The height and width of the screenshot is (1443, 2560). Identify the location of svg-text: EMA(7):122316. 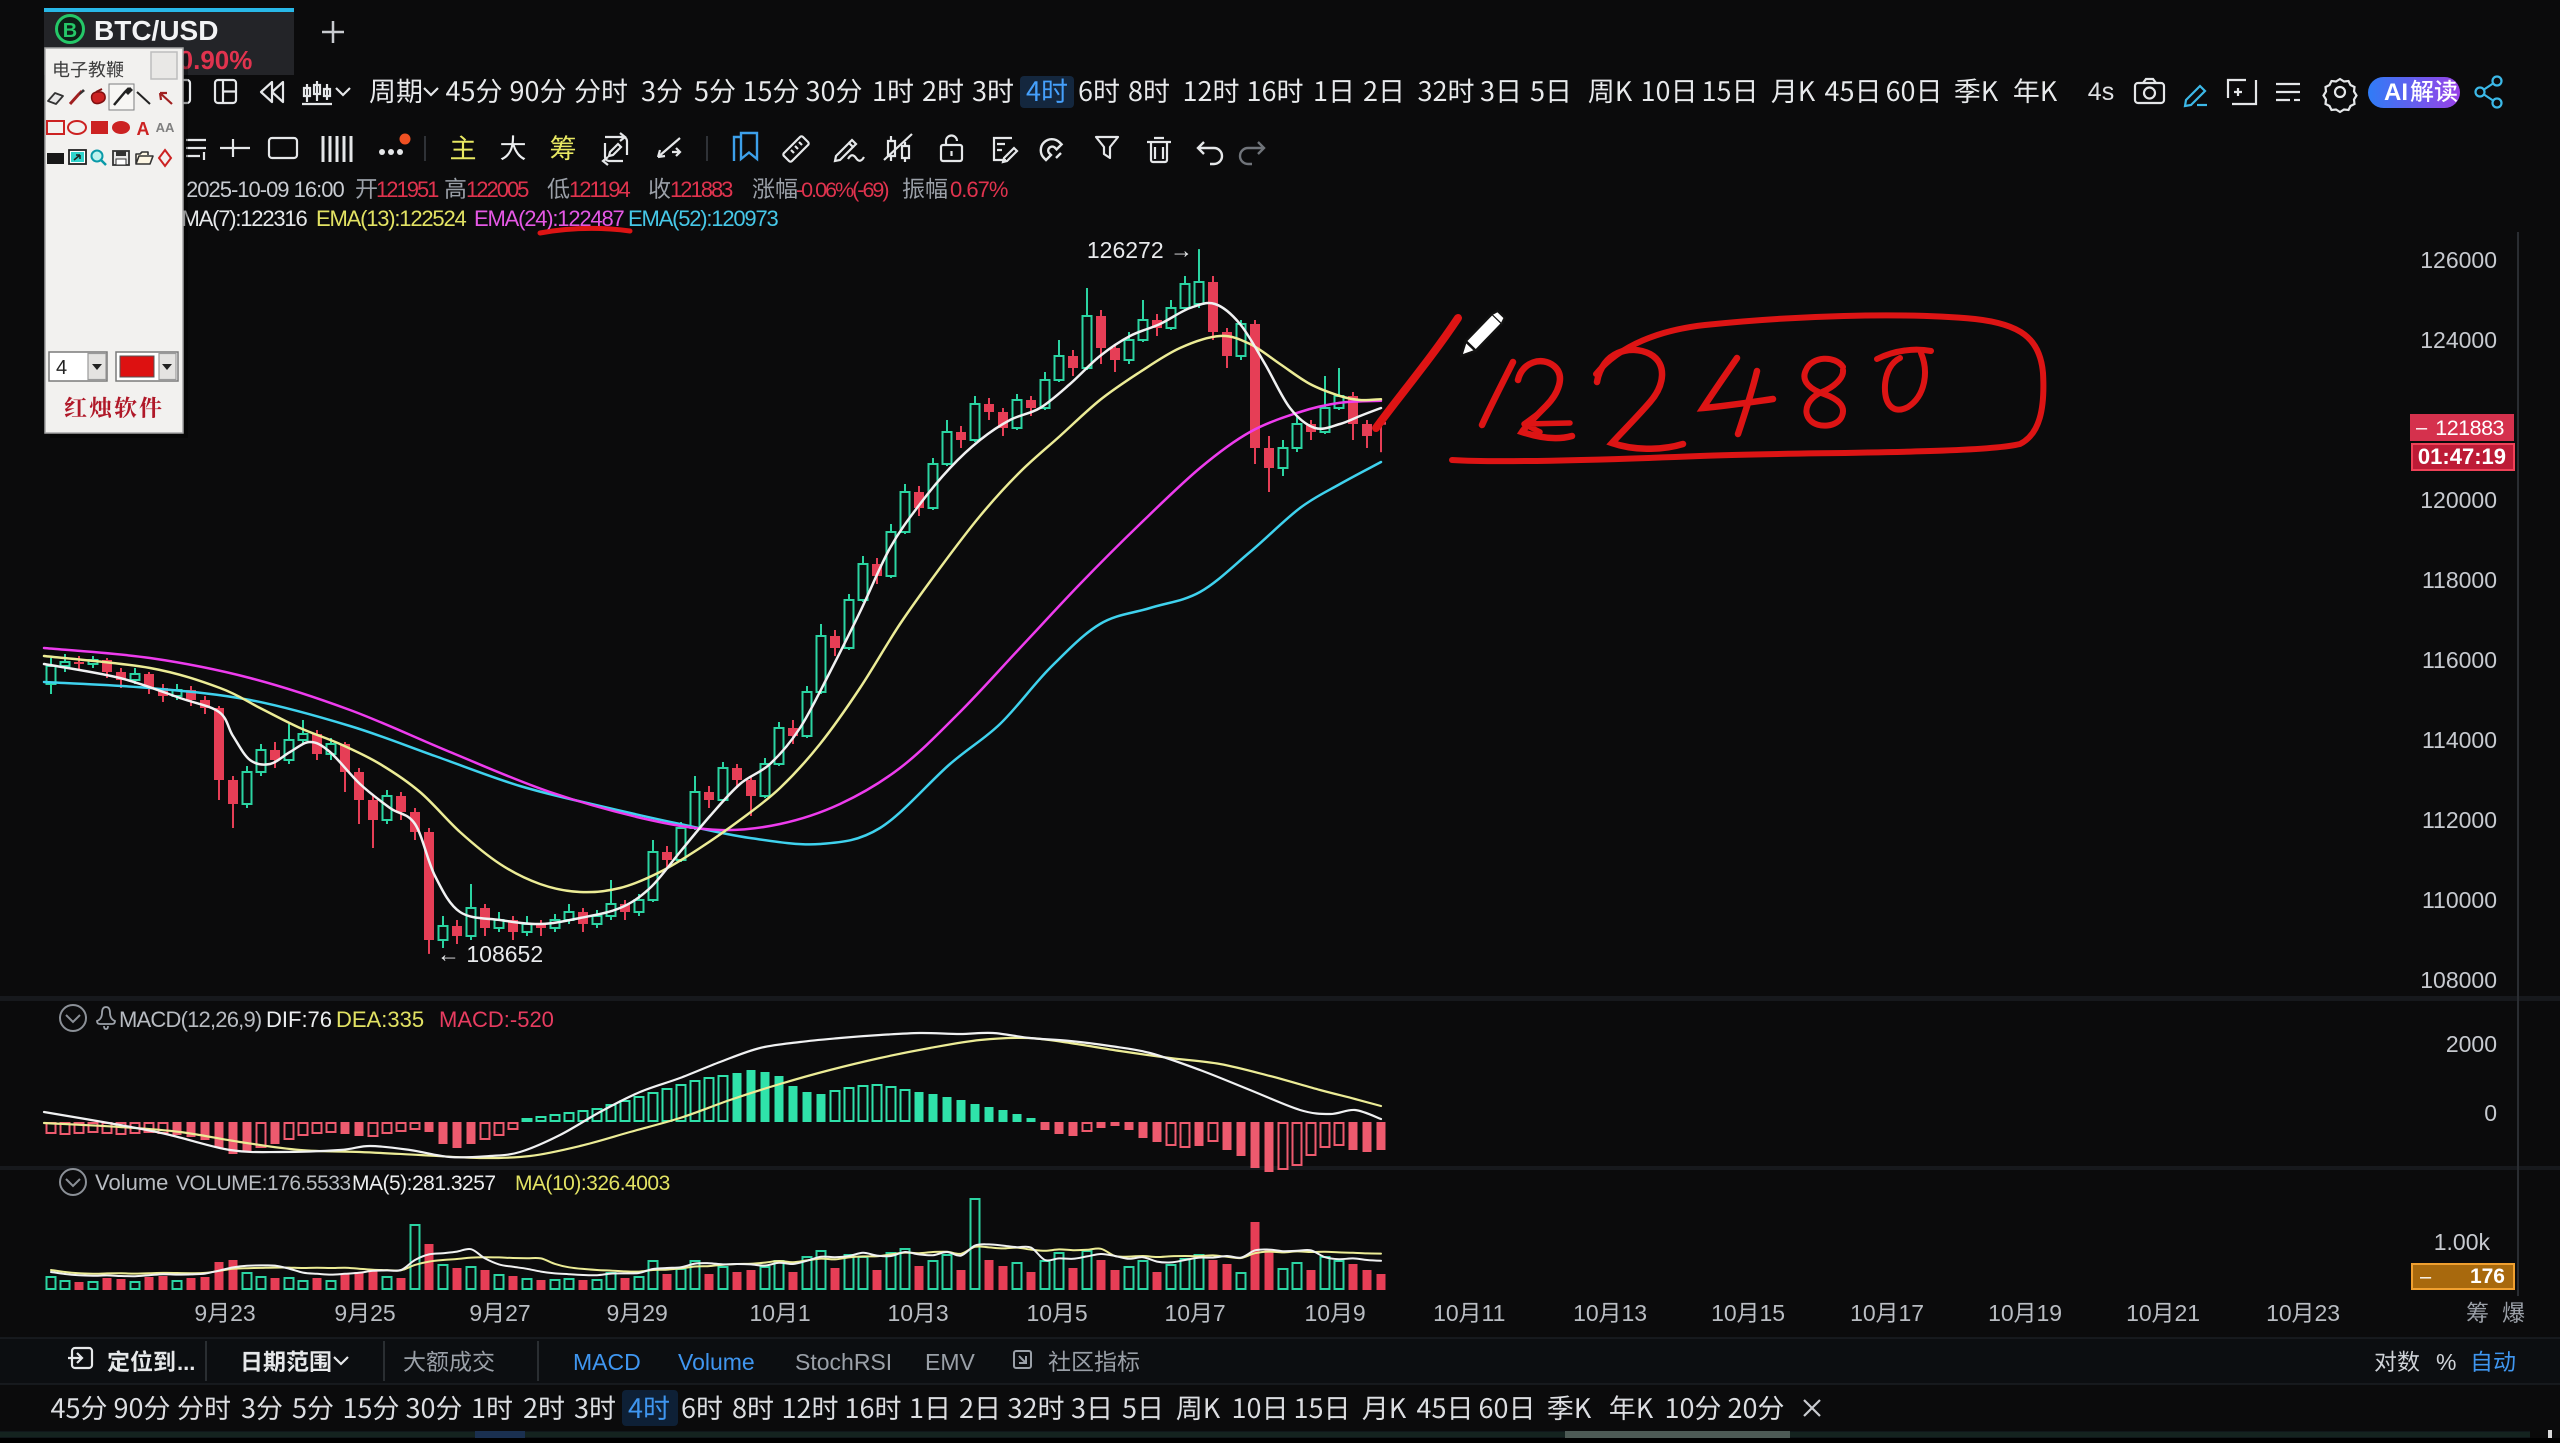
(237, 218).